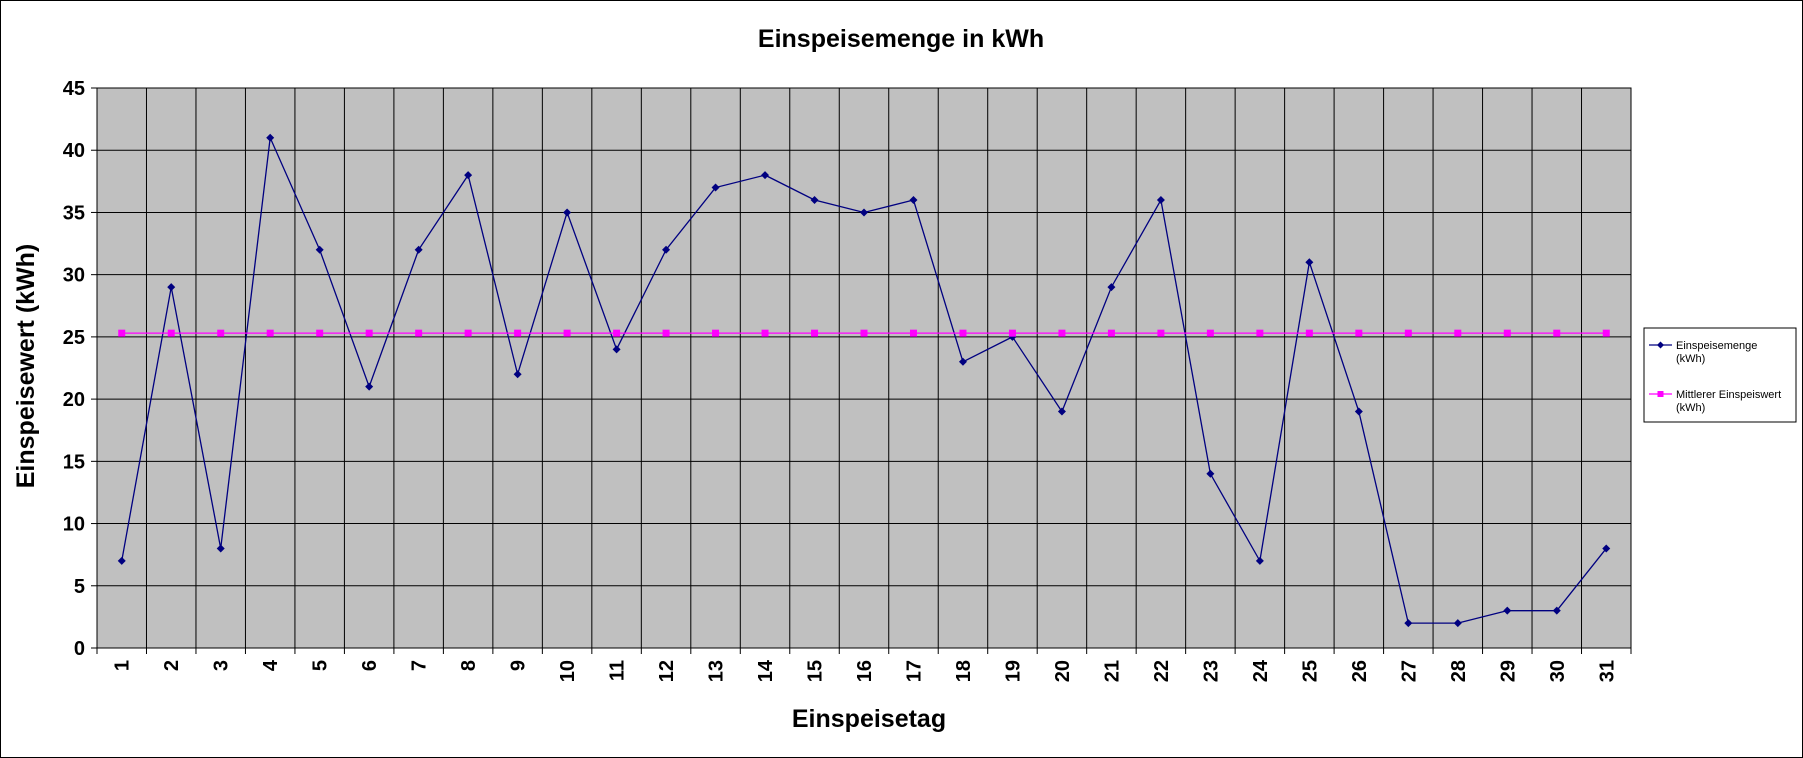 The width and height of the screenshot is (1803, 758). Describe the element at coordinates (370, 665) in the screenshot. I see `x-tick-label: 6` at that location.